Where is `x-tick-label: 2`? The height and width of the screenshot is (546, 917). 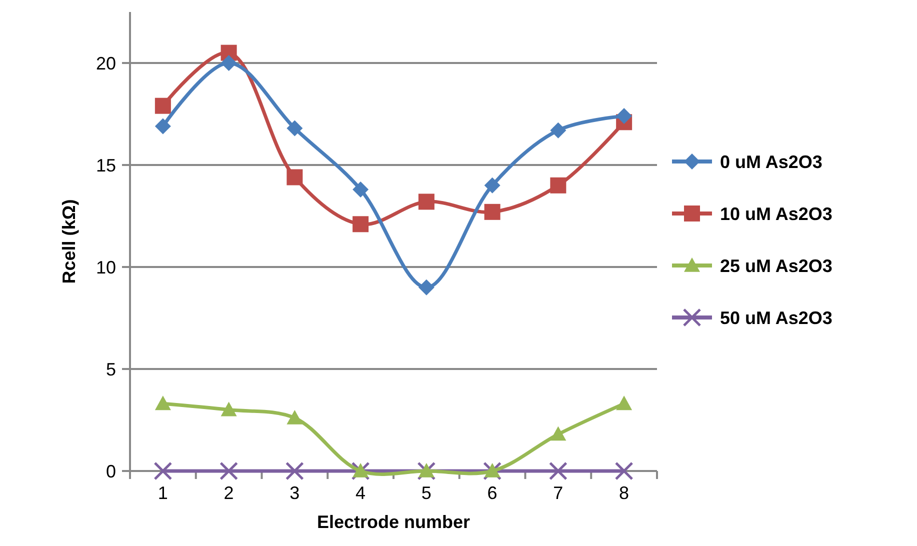 x-tick-label: 2 is located at coordinates (229, 493).